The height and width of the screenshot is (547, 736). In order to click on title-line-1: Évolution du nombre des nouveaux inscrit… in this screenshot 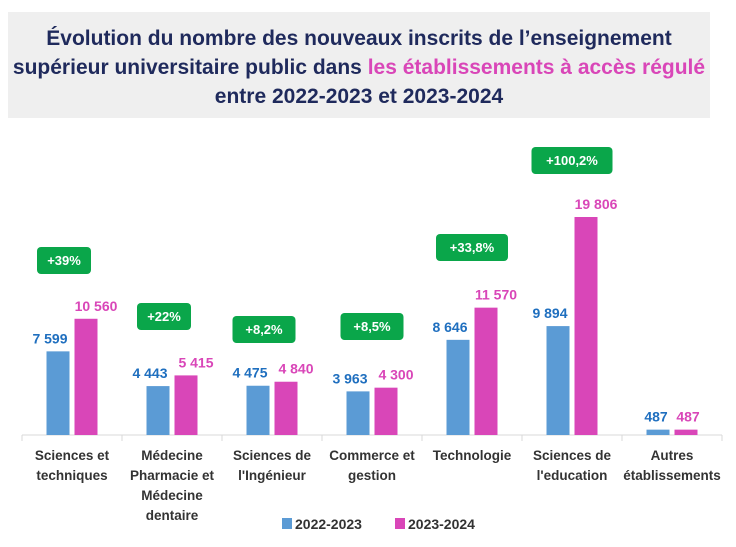, I will do `click(359, 38)`.